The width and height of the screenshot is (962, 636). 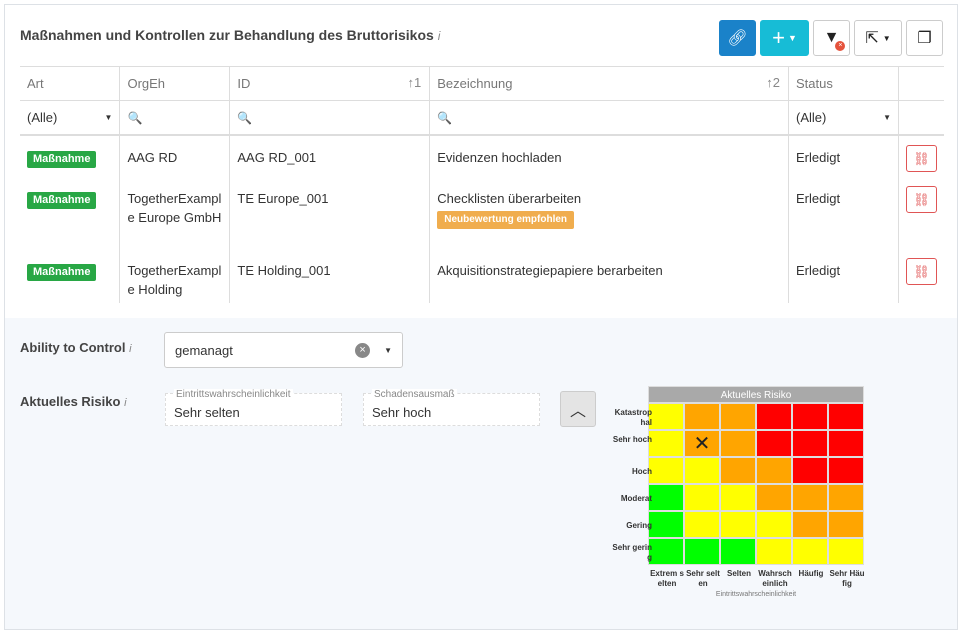 What do you see at coordinates (756, 594) in the screenshot?
I see `matrix-x-axis-label: Eintrittswahrscheinlichkeit` at bounding box center [756, 594].